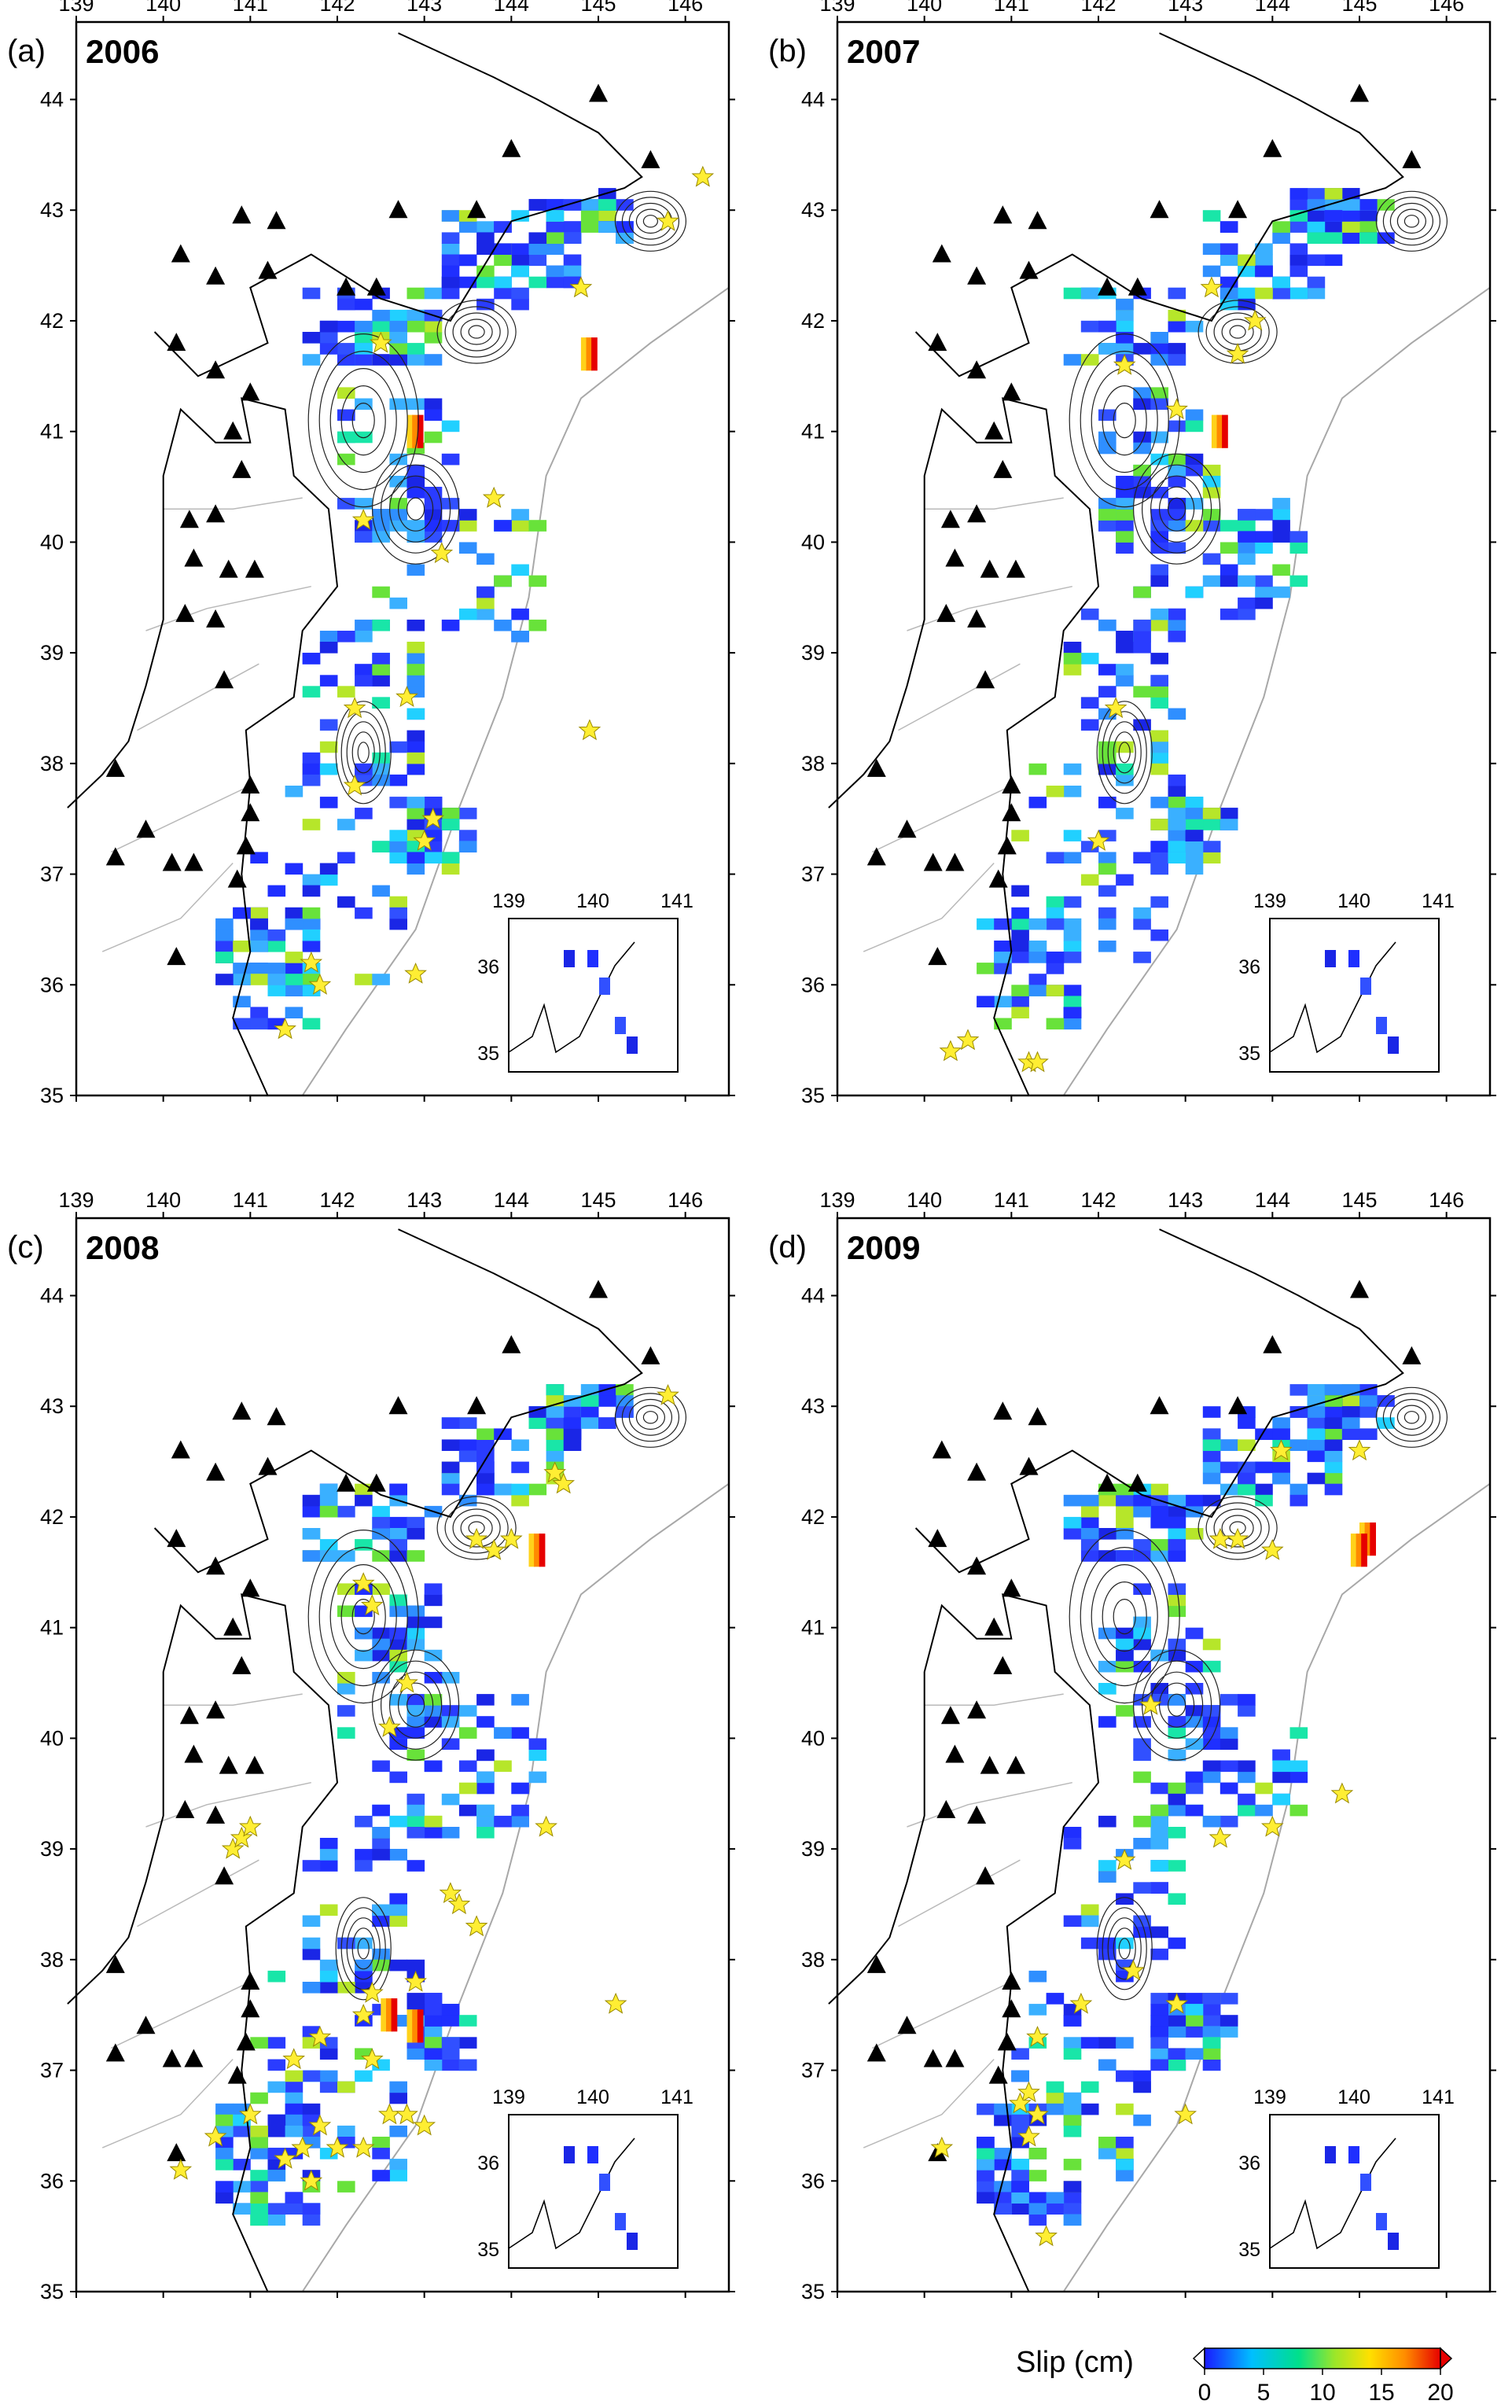 The height and width of the screenshot is (2408, 1512). Describe the element at coordinates (989, 1804) in the screenshot. I see `prefecture-boundary` at that location.